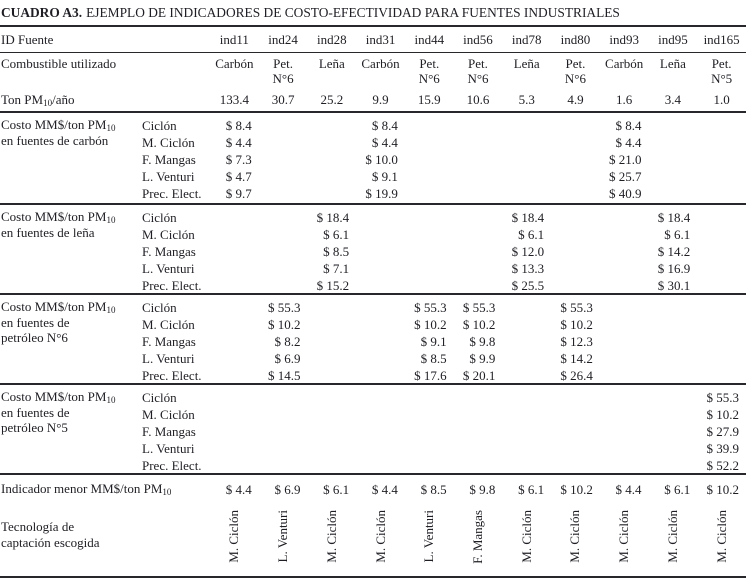 This screenshot has height=585, width=746. What do you see at coordinates (283, 39) in the screenshot?
I see `column-header: ind24` at bounding box center [283, 39].